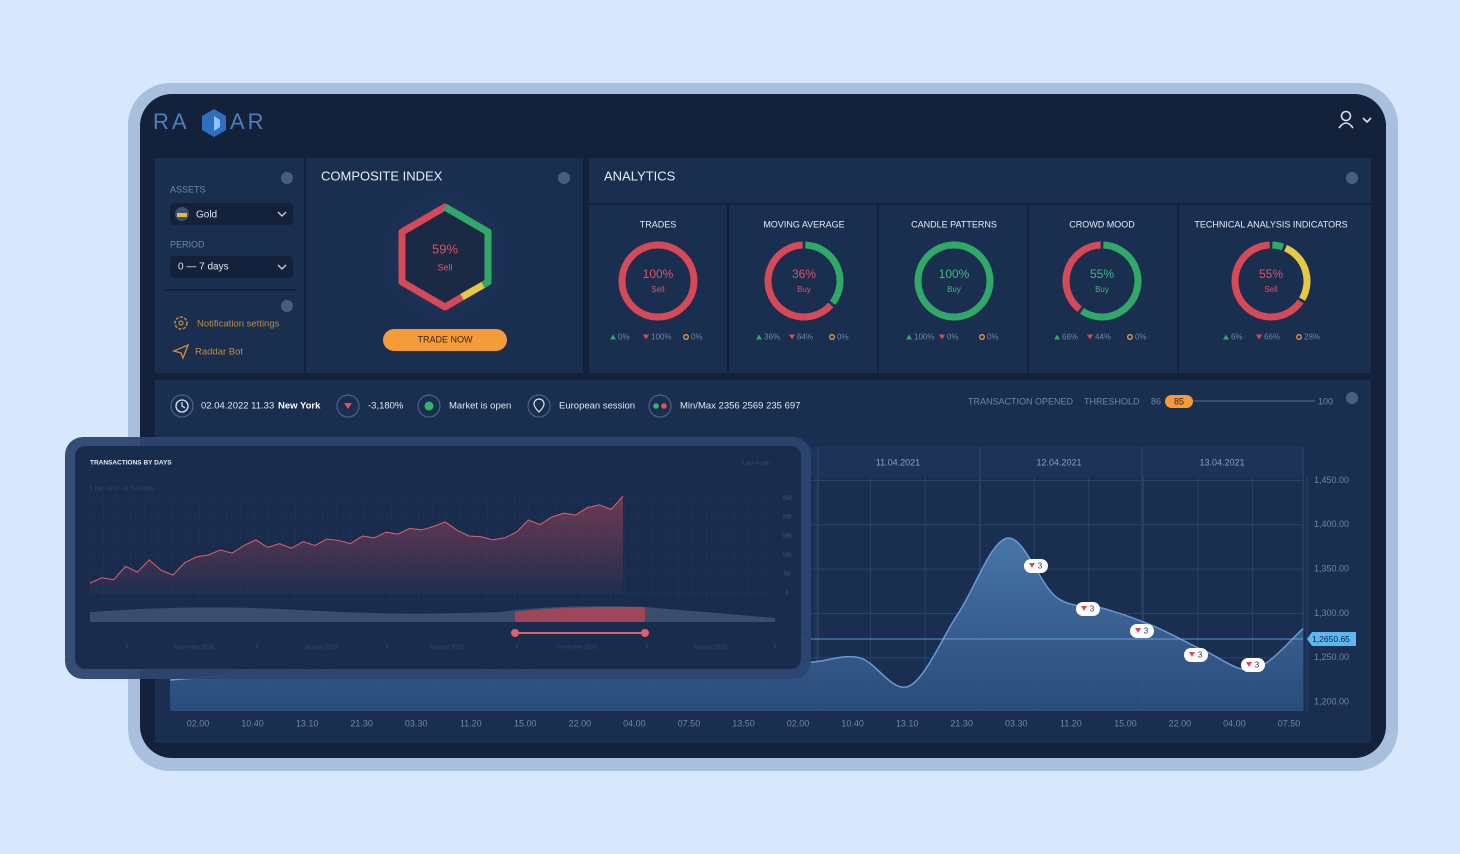  What do you see at coordinates (1331, 702) in the screenshot?
I see `y-tick-label: 1,200.00` at bounding box center [1331, 702].